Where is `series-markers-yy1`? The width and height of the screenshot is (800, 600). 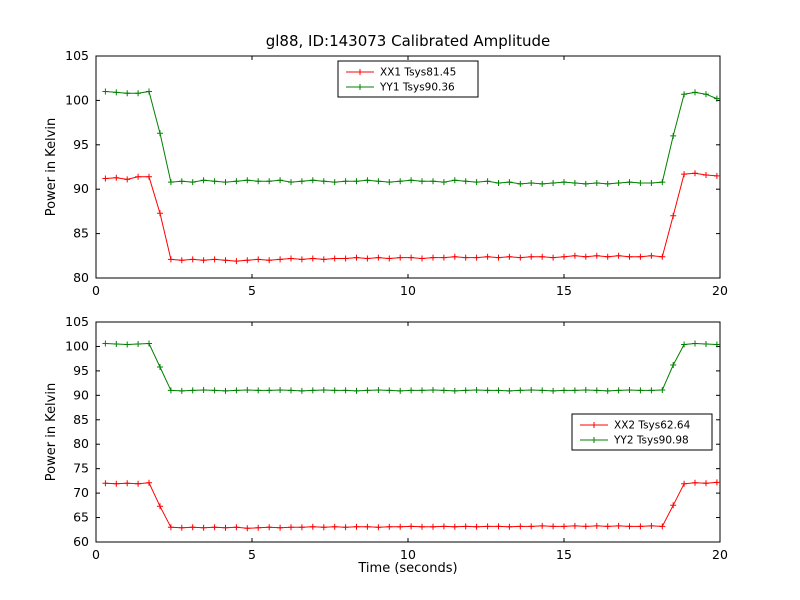
series-markers-yy1 is located at coordinates (411, 137).